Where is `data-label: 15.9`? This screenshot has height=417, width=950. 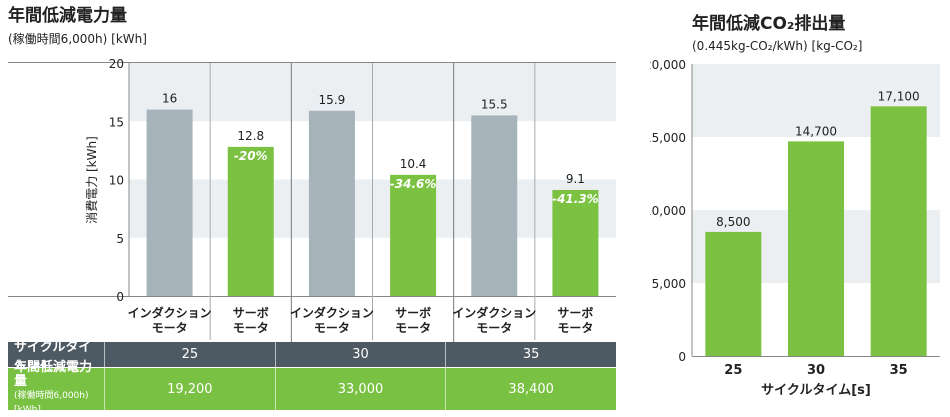 data-label: 15.9 is located at coordinates (332, 100).